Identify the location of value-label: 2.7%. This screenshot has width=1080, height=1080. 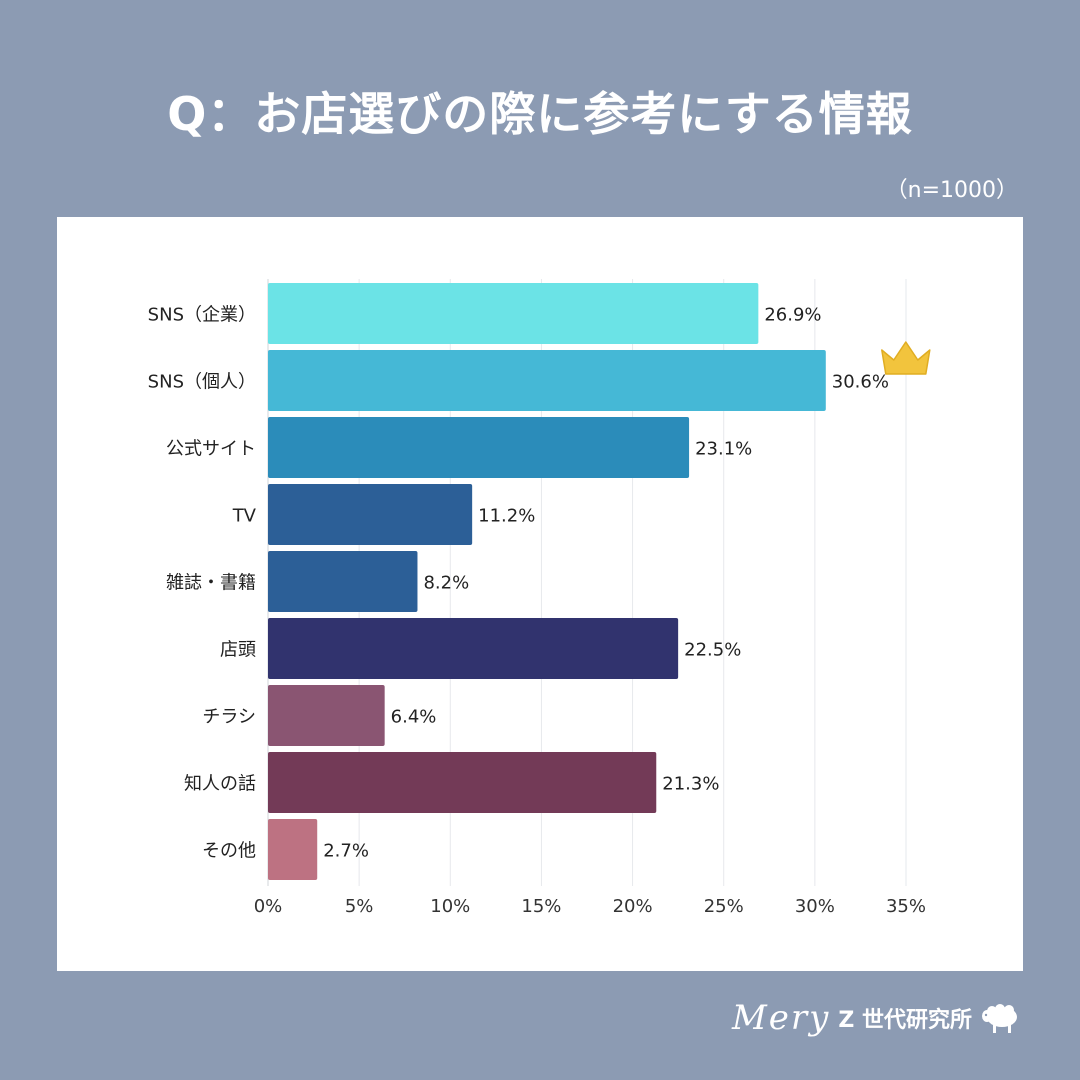
(346, 851).